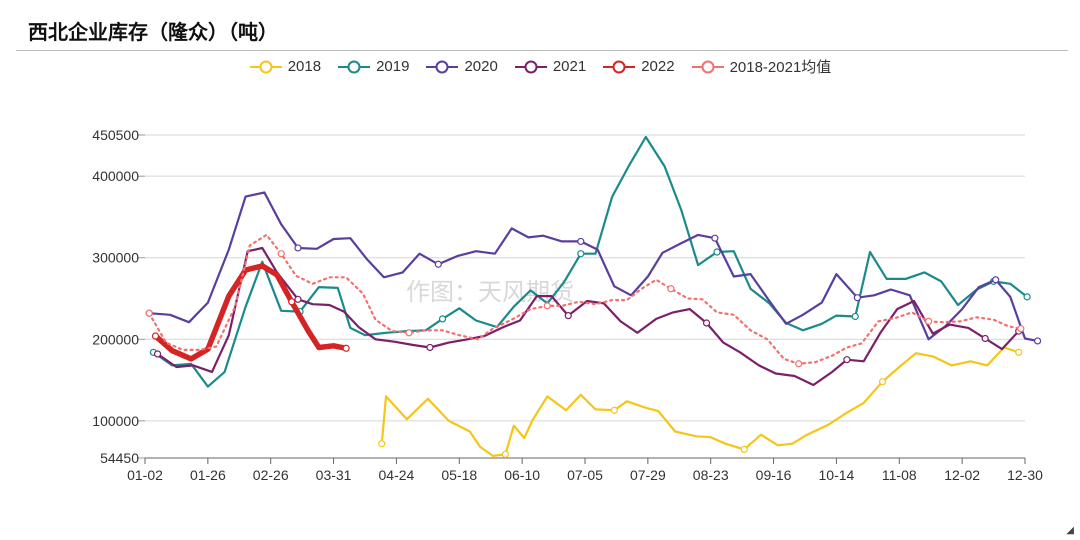 Image resolution: width=1080 pixels, height=540 pixels. Describe the element at coordinates (461, 66) in the screenshot. I see `legend-item: 2020` at that location.